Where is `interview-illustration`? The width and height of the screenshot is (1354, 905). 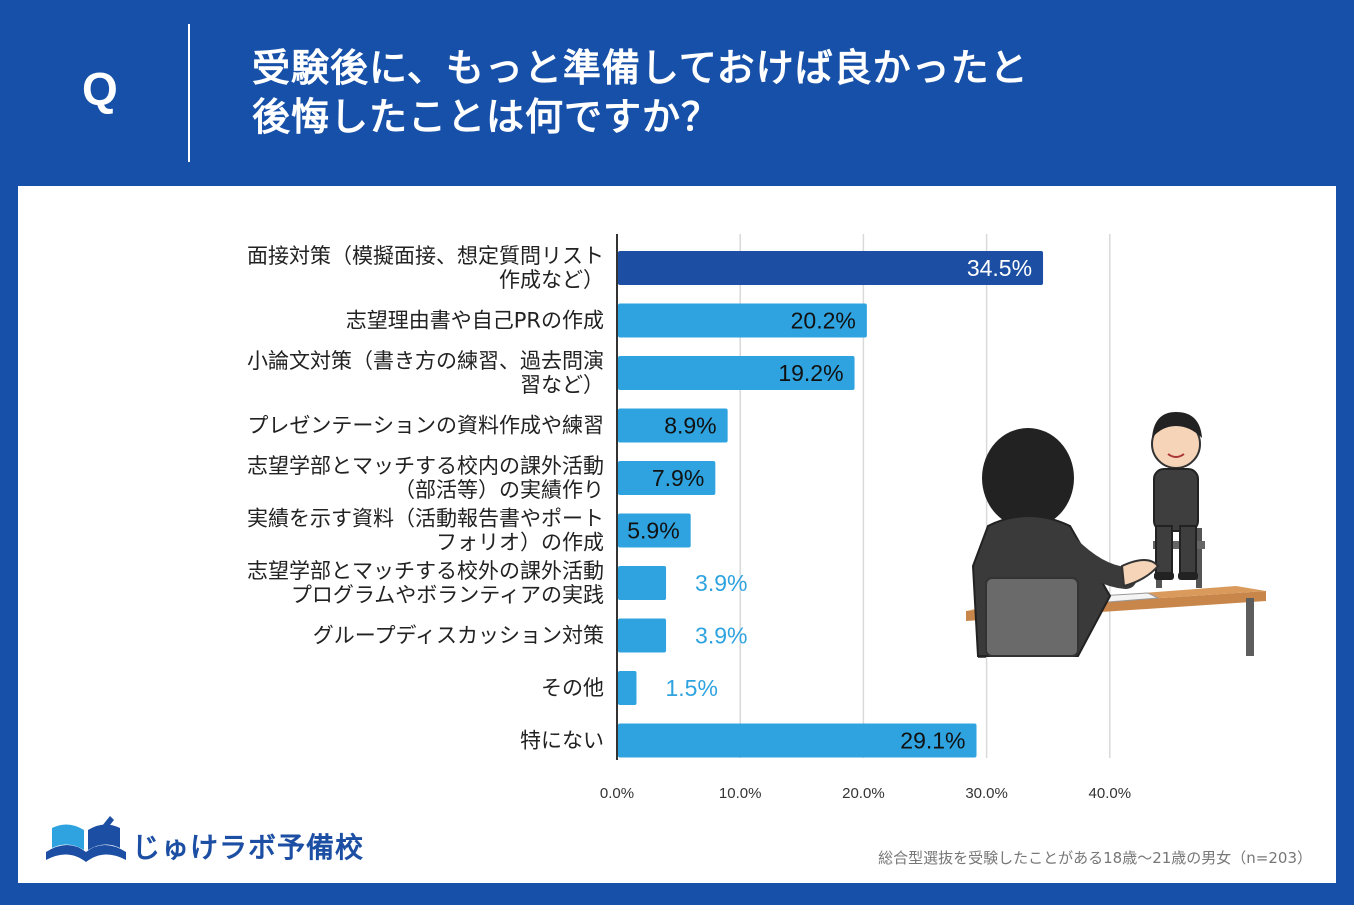
interview-illustration is located at coordinates (1116, 535).